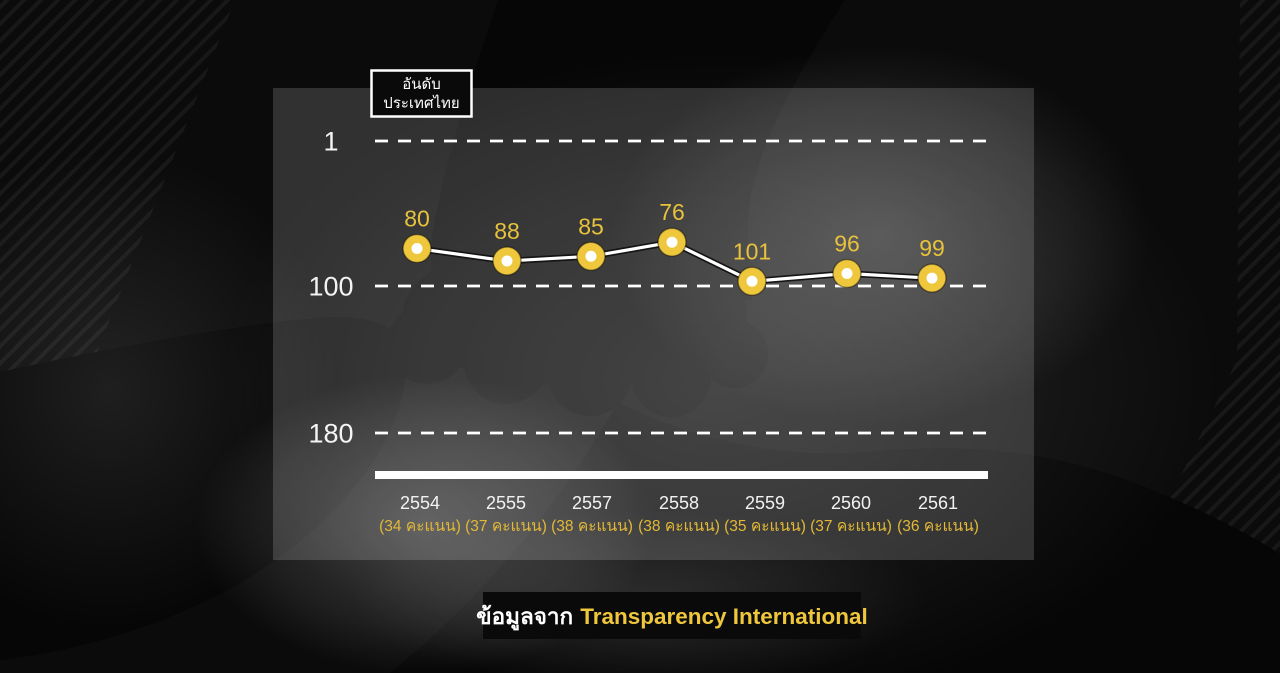 The image size is (1280, 673). Describe the element at coordinates (765, 503) in the screenshot. I see `year-label-2559: 2559` at that location.